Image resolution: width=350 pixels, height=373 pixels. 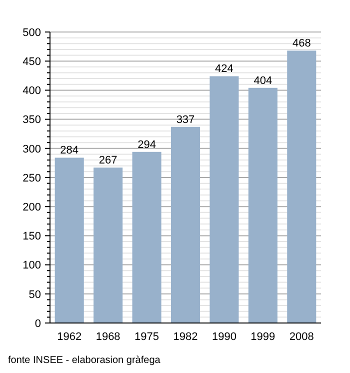 I want to click on y-tick-label: 500, so click(x=31, y=32).